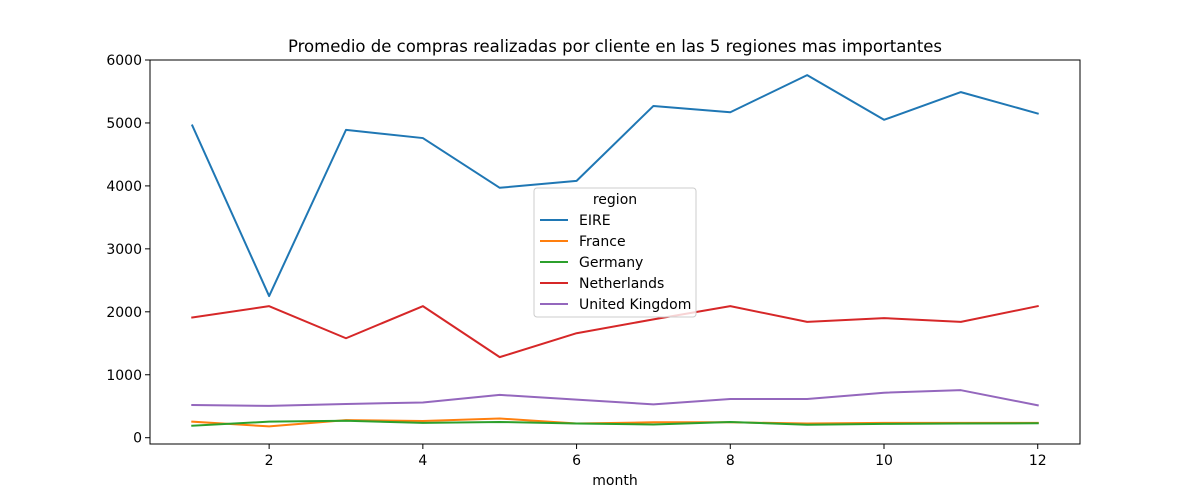 This screenshot has width=1200, height=500. Describe the element at coordinates (269, 461) in the screenshot. I see `x-tick-label: 2` at that location.